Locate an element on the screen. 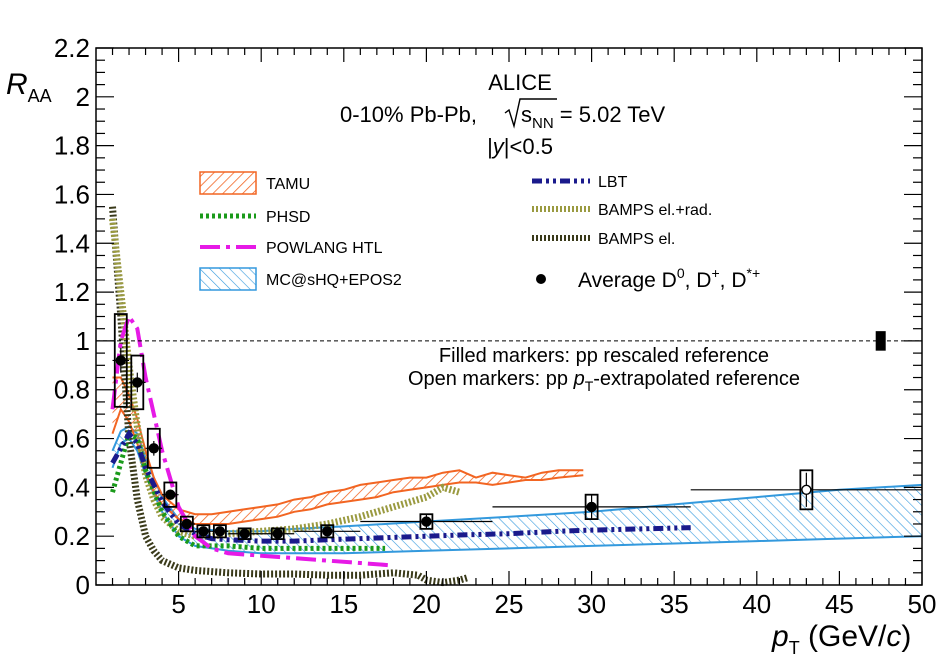 This screenshot has height=660, width=950. series-lbt-line is located at coordinates (400, 486).